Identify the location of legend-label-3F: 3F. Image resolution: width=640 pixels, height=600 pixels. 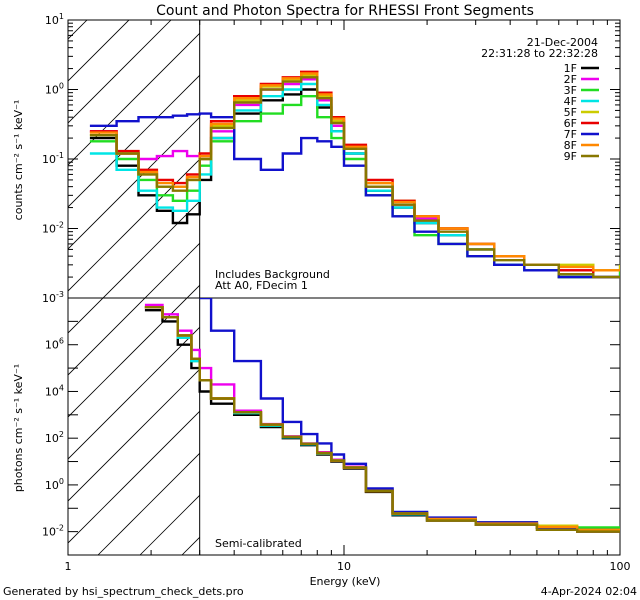
(570, 90).